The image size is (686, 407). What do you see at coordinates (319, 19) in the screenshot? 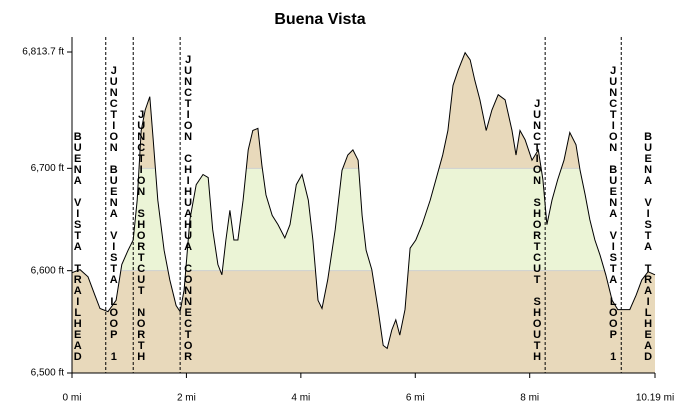
I see `chart-title: Buena Vista` at bounding box center [319, 19].